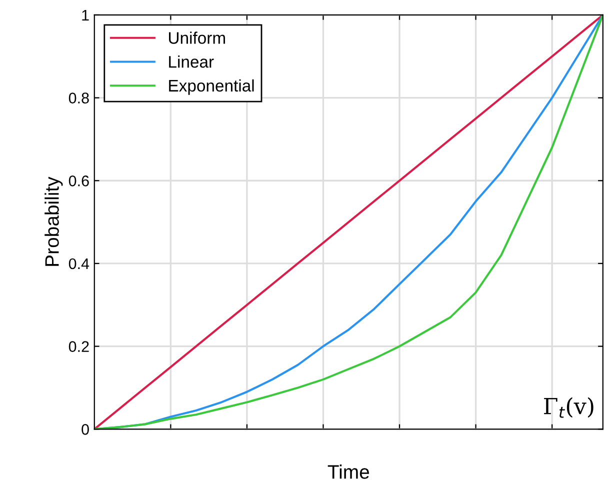 The width and height of the screenshot is (609, 499). Describe the element at coordinates (85, 429) in the screenshot. I see `y-tick-label: 0` at that location.